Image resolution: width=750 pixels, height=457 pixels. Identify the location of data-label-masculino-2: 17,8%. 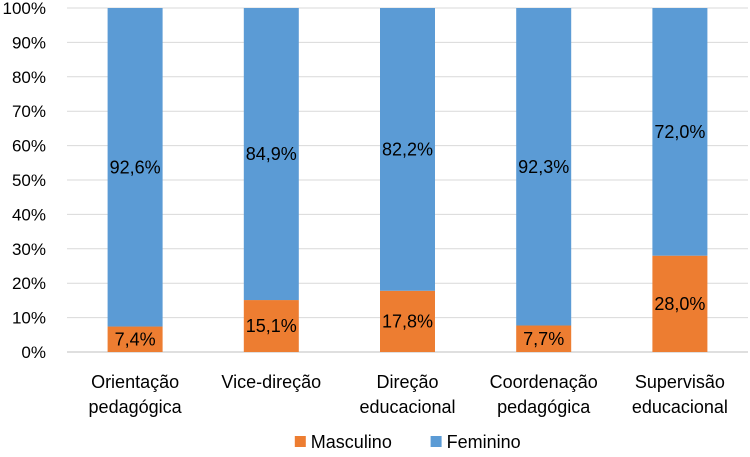
(407, 321).